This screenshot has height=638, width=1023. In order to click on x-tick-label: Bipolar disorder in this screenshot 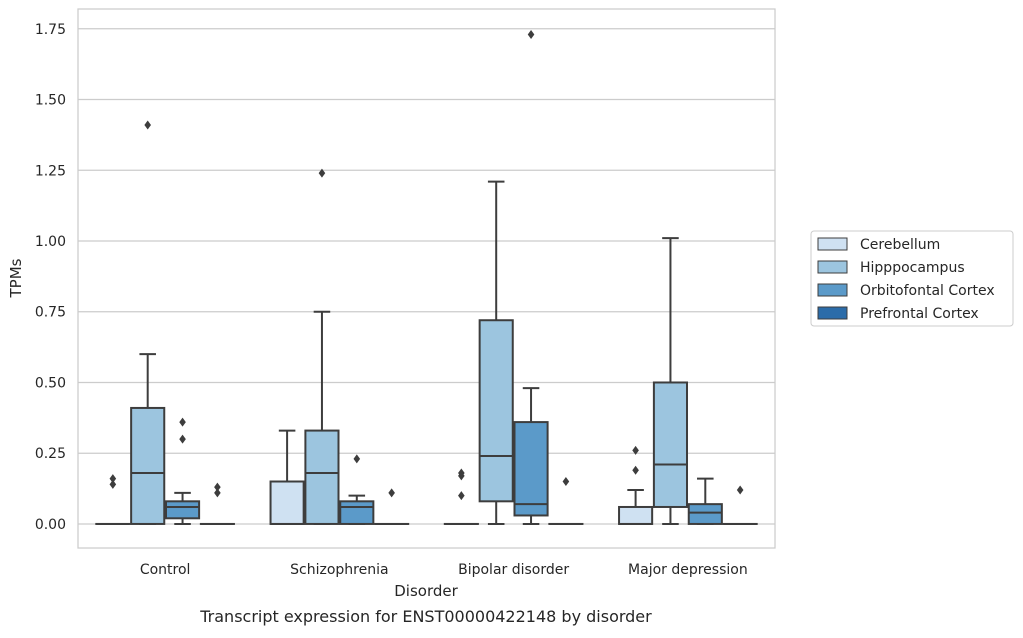, I will do `click(513, 570)`.